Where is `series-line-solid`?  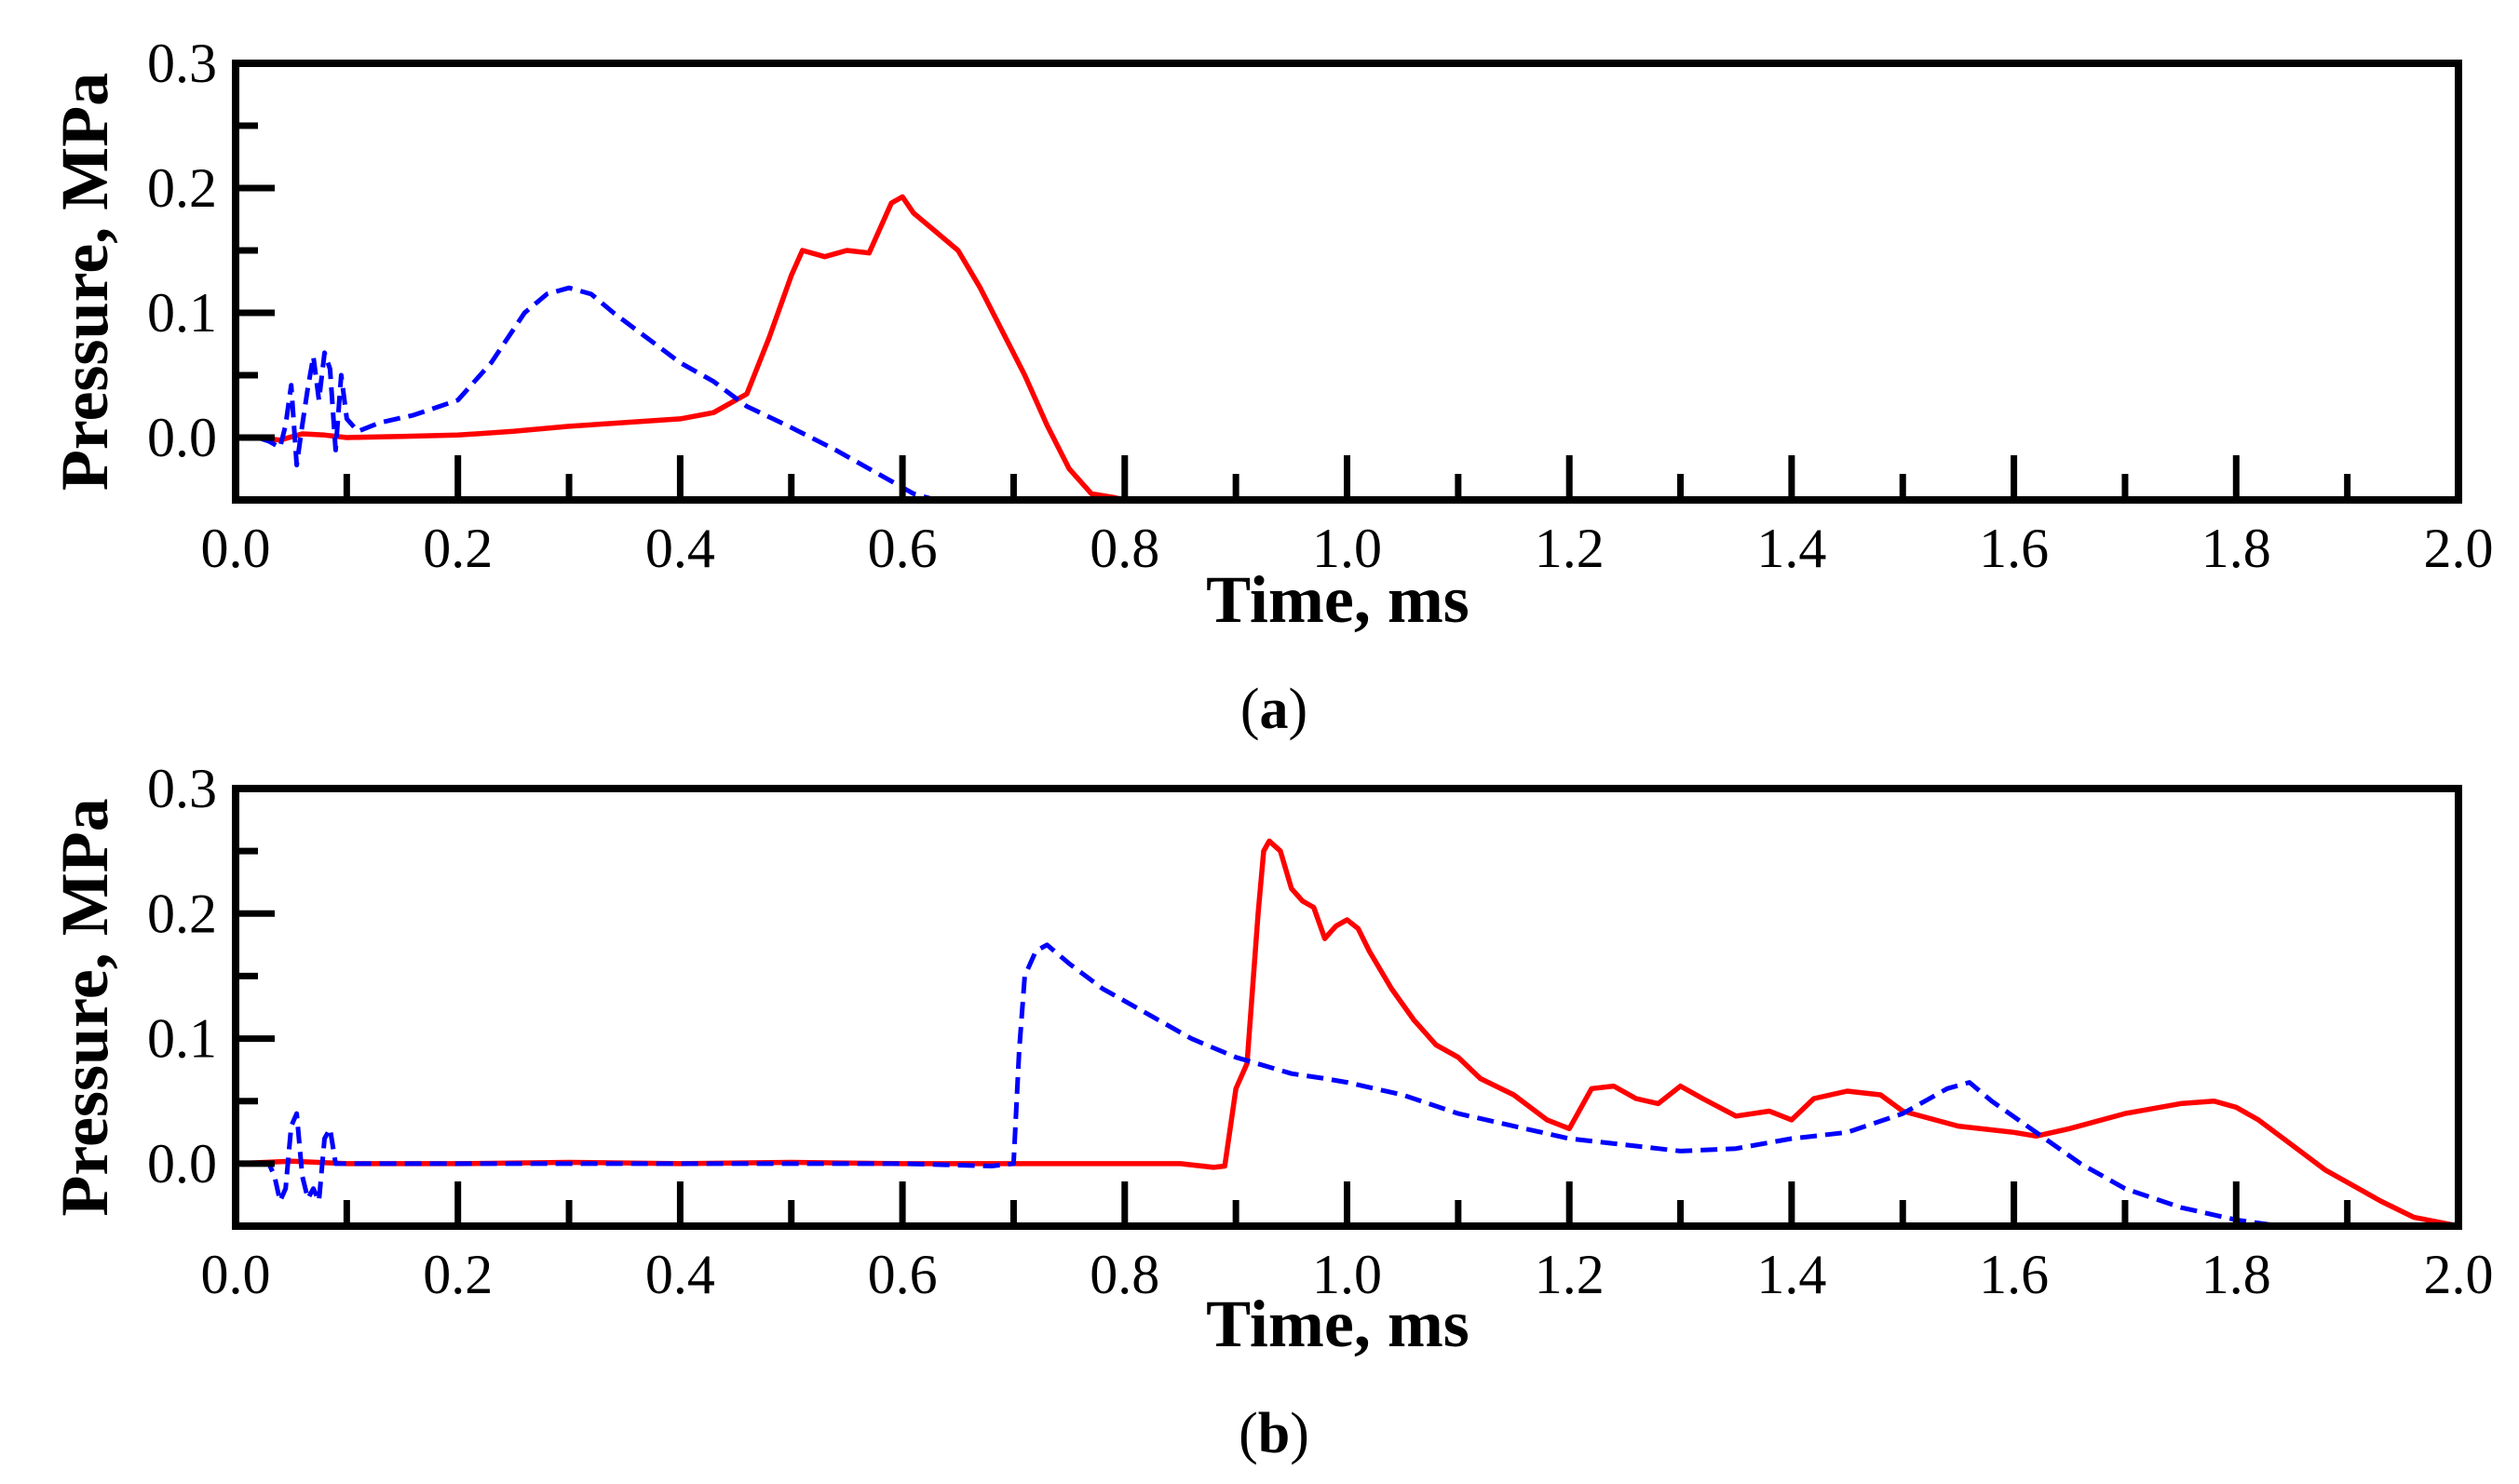
series-line-solid is located at coordinates (681, 348).